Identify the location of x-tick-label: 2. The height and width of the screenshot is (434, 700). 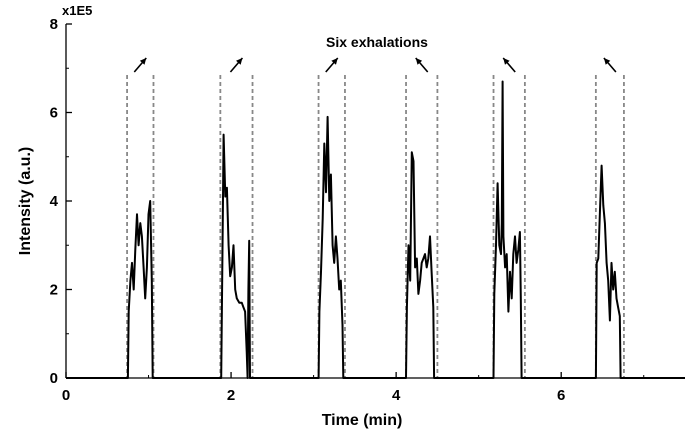
(231, 395).